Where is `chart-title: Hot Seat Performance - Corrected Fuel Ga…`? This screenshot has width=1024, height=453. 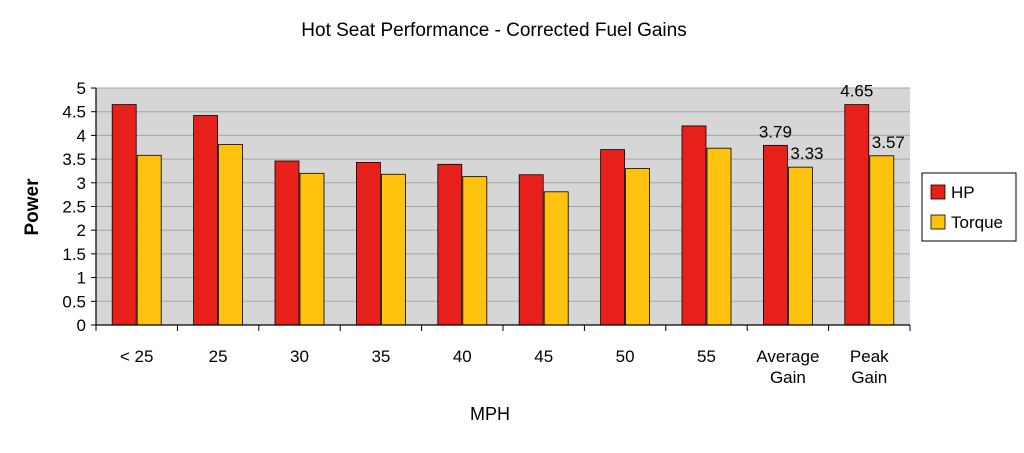
chart-title: Hot Seat Performance - Corrected Fuel Ga… is located at coordinates (493, 30).